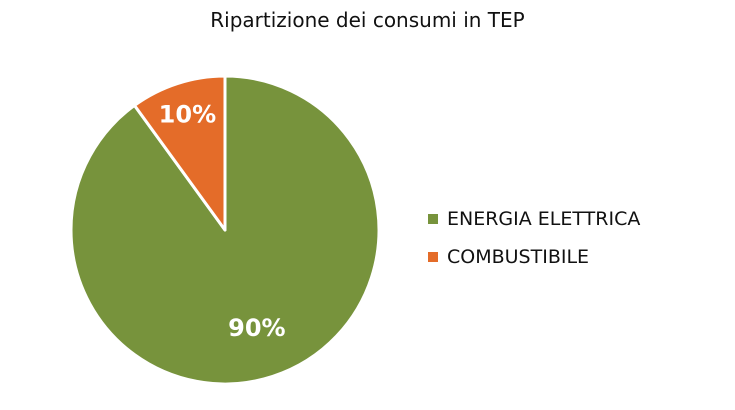 Image resolution: width=735 pixels, height=410 pixels. What do you see at coordinates (367, 20) in the screenshot?
I see `chart-title: Ripartizione dei consumi in TEP` at bounding box center [367, 20].